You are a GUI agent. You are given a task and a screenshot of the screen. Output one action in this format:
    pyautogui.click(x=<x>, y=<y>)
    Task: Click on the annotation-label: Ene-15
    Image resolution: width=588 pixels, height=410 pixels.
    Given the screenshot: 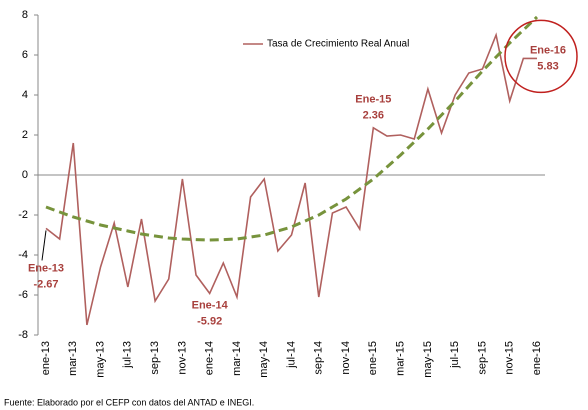 What is the action you would take?
    pyautogui.click(x=373, y=100)
    